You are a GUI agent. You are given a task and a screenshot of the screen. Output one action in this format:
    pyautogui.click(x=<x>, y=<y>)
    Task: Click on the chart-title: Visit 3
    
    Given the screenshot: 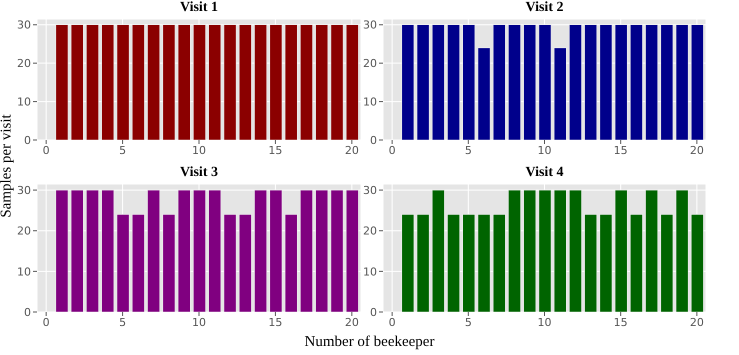 What is the action you would take?
    pyautogui.click(x=199, y=173)
    